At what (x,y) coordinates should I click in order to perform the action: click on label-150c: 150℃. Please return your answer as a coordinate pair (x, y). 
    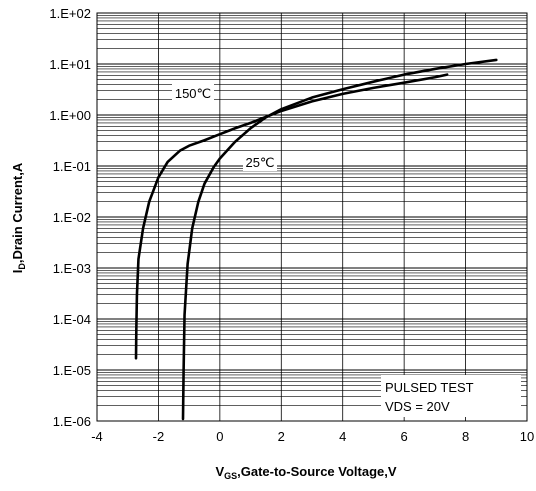
    Looking at the image, I should click on (193, 93).